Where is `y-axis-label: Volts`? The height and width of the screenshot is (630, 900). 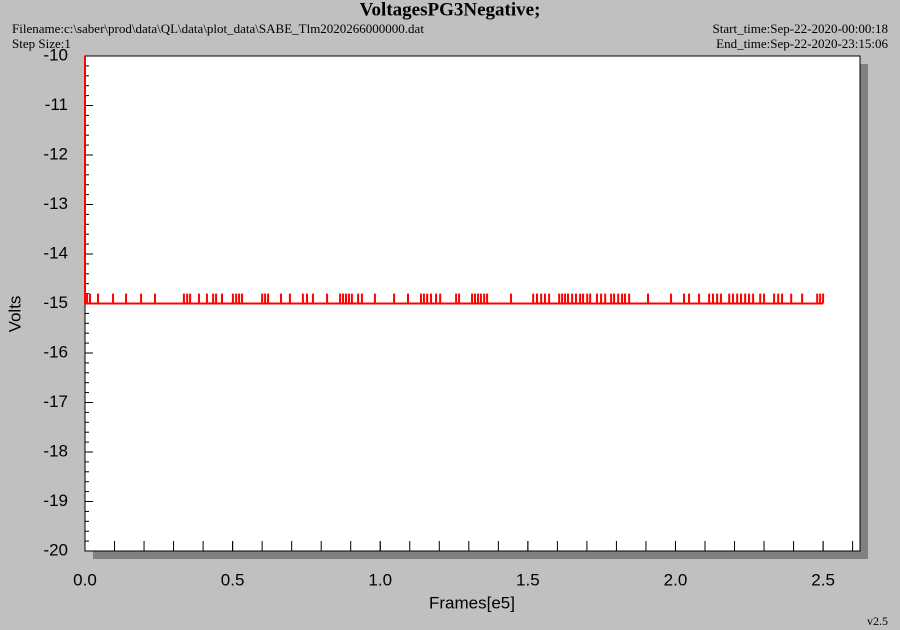
y-axis-label: Volts is located at coordinates (14, 314).